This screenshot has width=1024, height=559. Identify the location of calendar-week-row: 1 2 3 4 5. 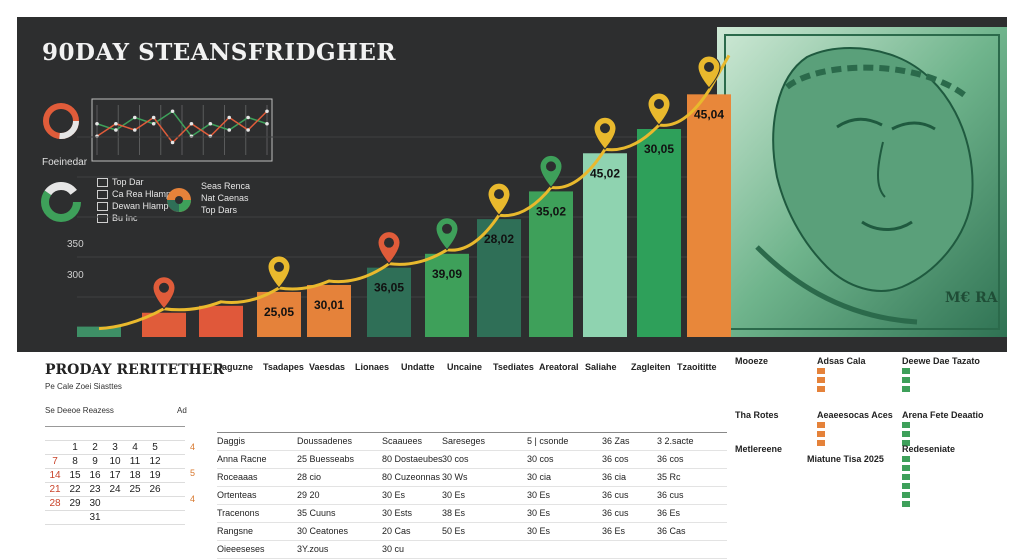
(115, 448).